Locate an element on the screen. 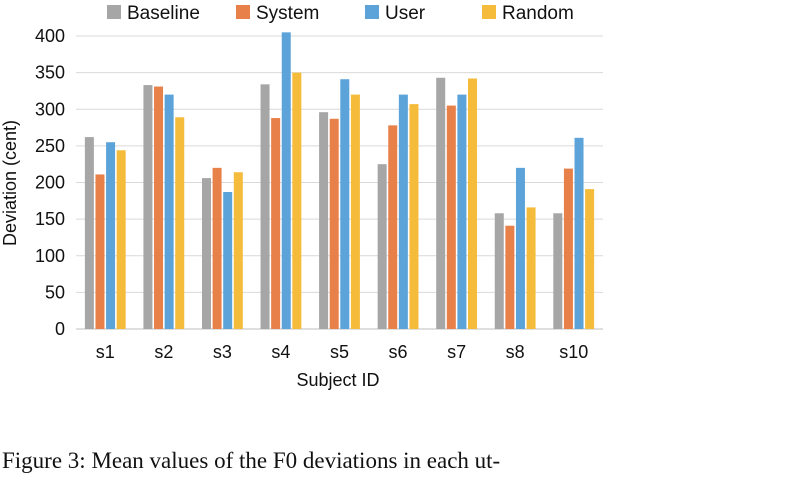  bar-user-s2 is located at coordinates (169, 211).